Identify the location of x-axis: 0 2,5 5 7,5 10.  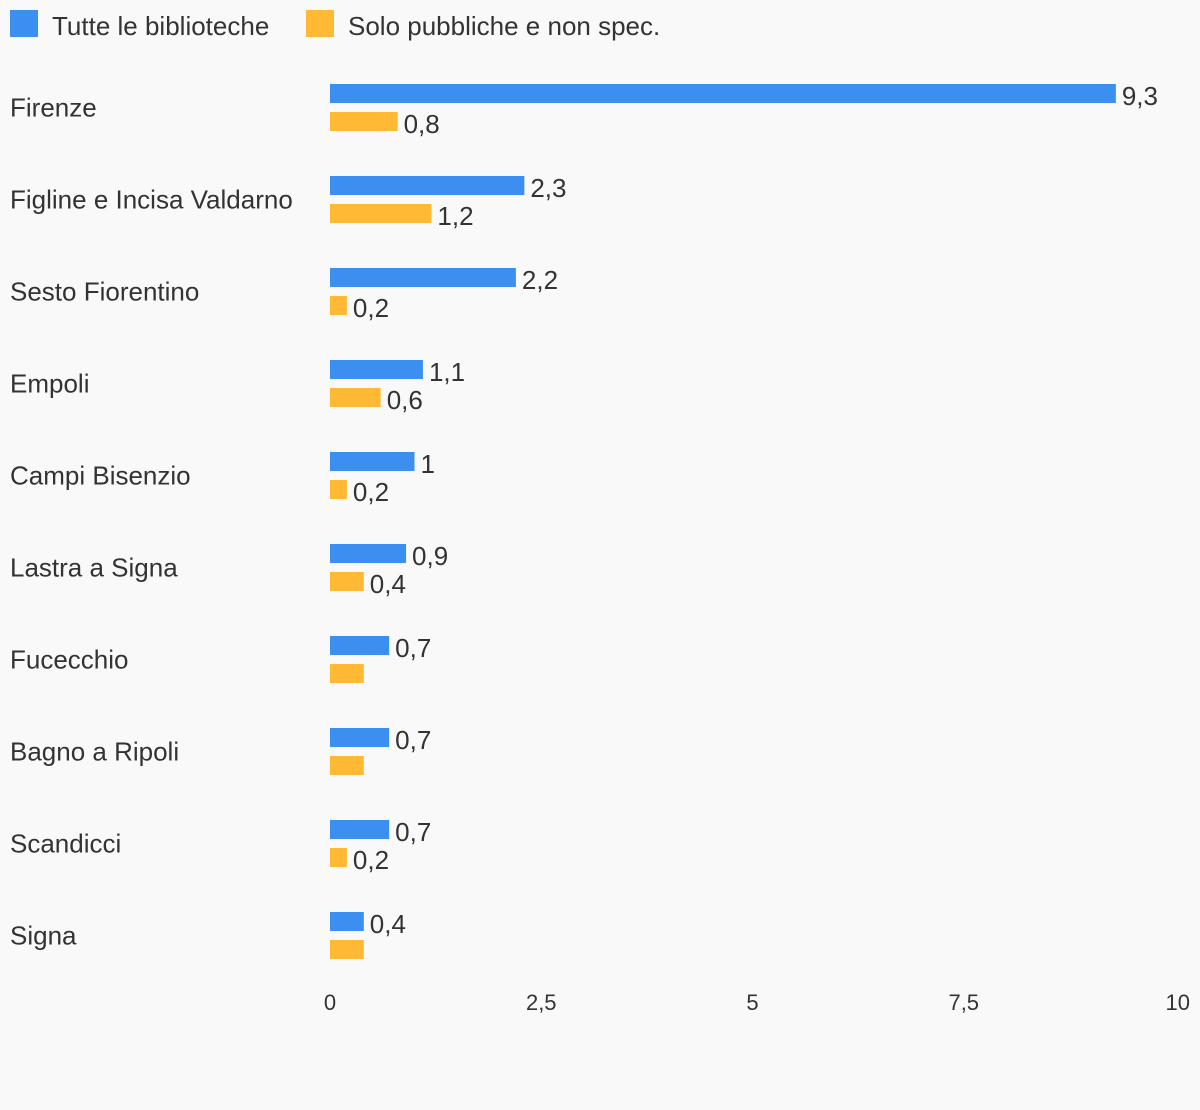
(757, 1002).